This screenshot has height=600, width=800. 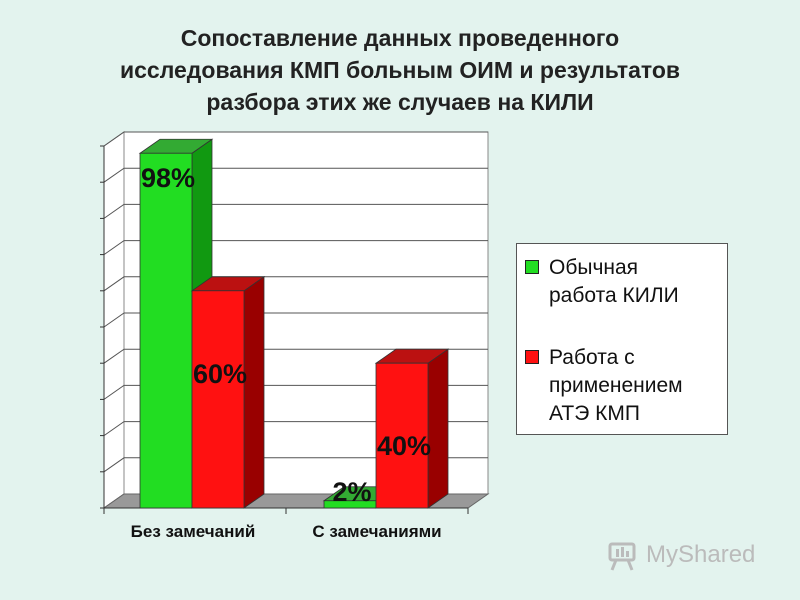 I want to click on title-line-1: Сопоставление данных проведенного, so click(x=400, y=38).